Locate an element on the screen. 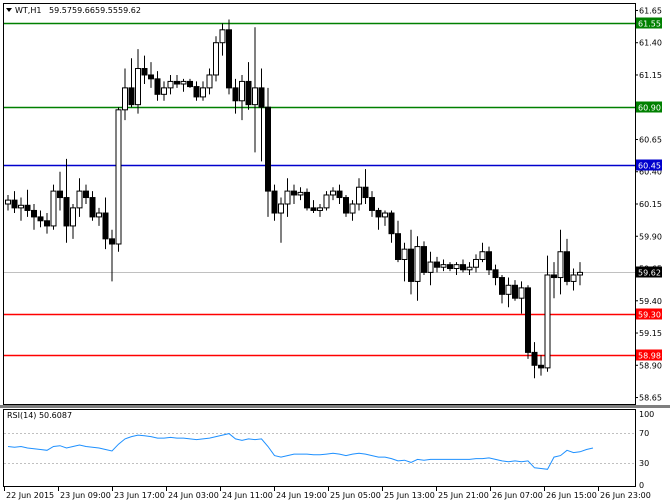  time-tick-label: 25 Jun 05:00 is located at coordinates (355, 495).